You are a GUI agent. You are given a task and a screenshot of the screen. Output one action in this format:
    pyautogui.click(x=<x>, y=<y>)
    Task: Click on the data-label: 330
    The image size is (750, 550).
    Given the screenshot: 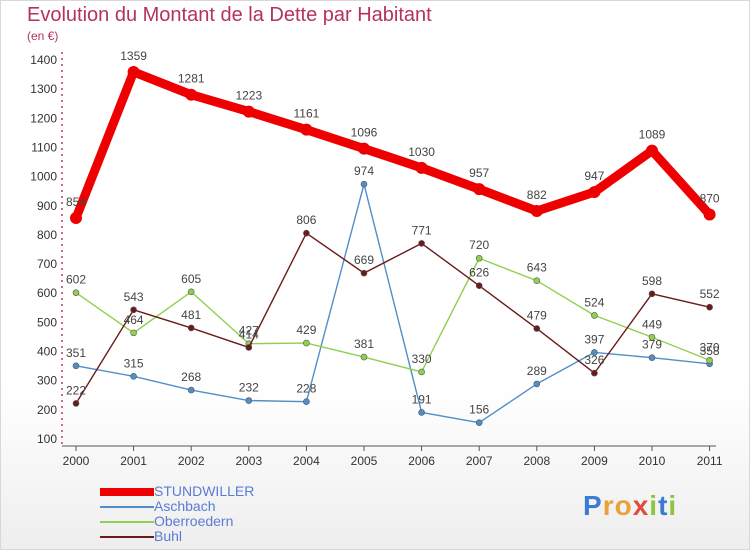 What is the action you would take?
    pyautogui.click(x=422, y=359)
    